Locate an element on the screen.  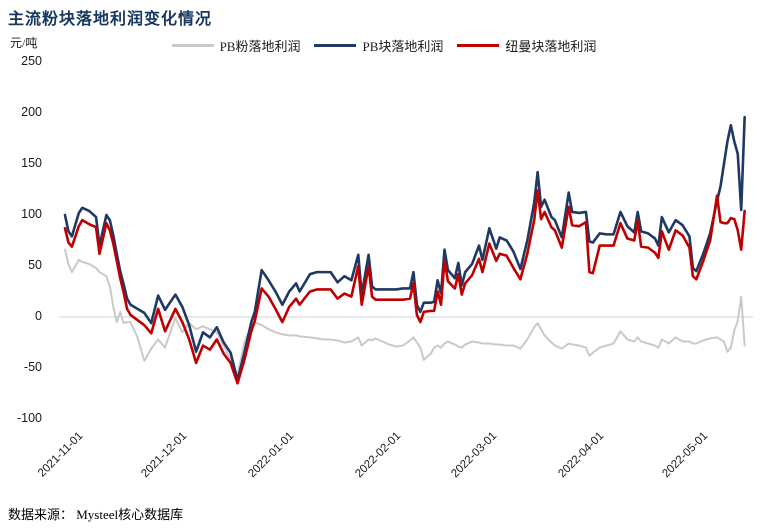
pb-lump-line-swatch is located at coordinates (335, 45).